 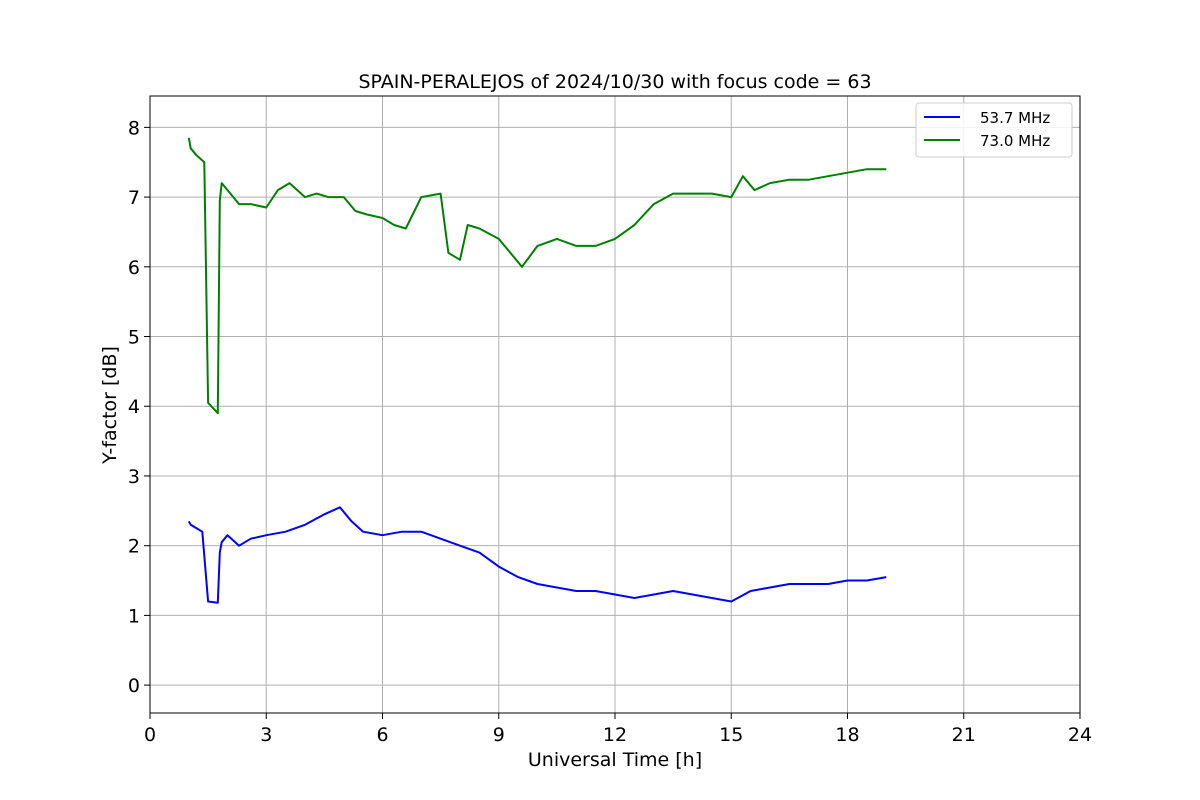 What do you see at coordinates (110, 405) in the screenshot?
I see `y-axis-label: Y-factor [dB]` at bounding box center [110, 405].